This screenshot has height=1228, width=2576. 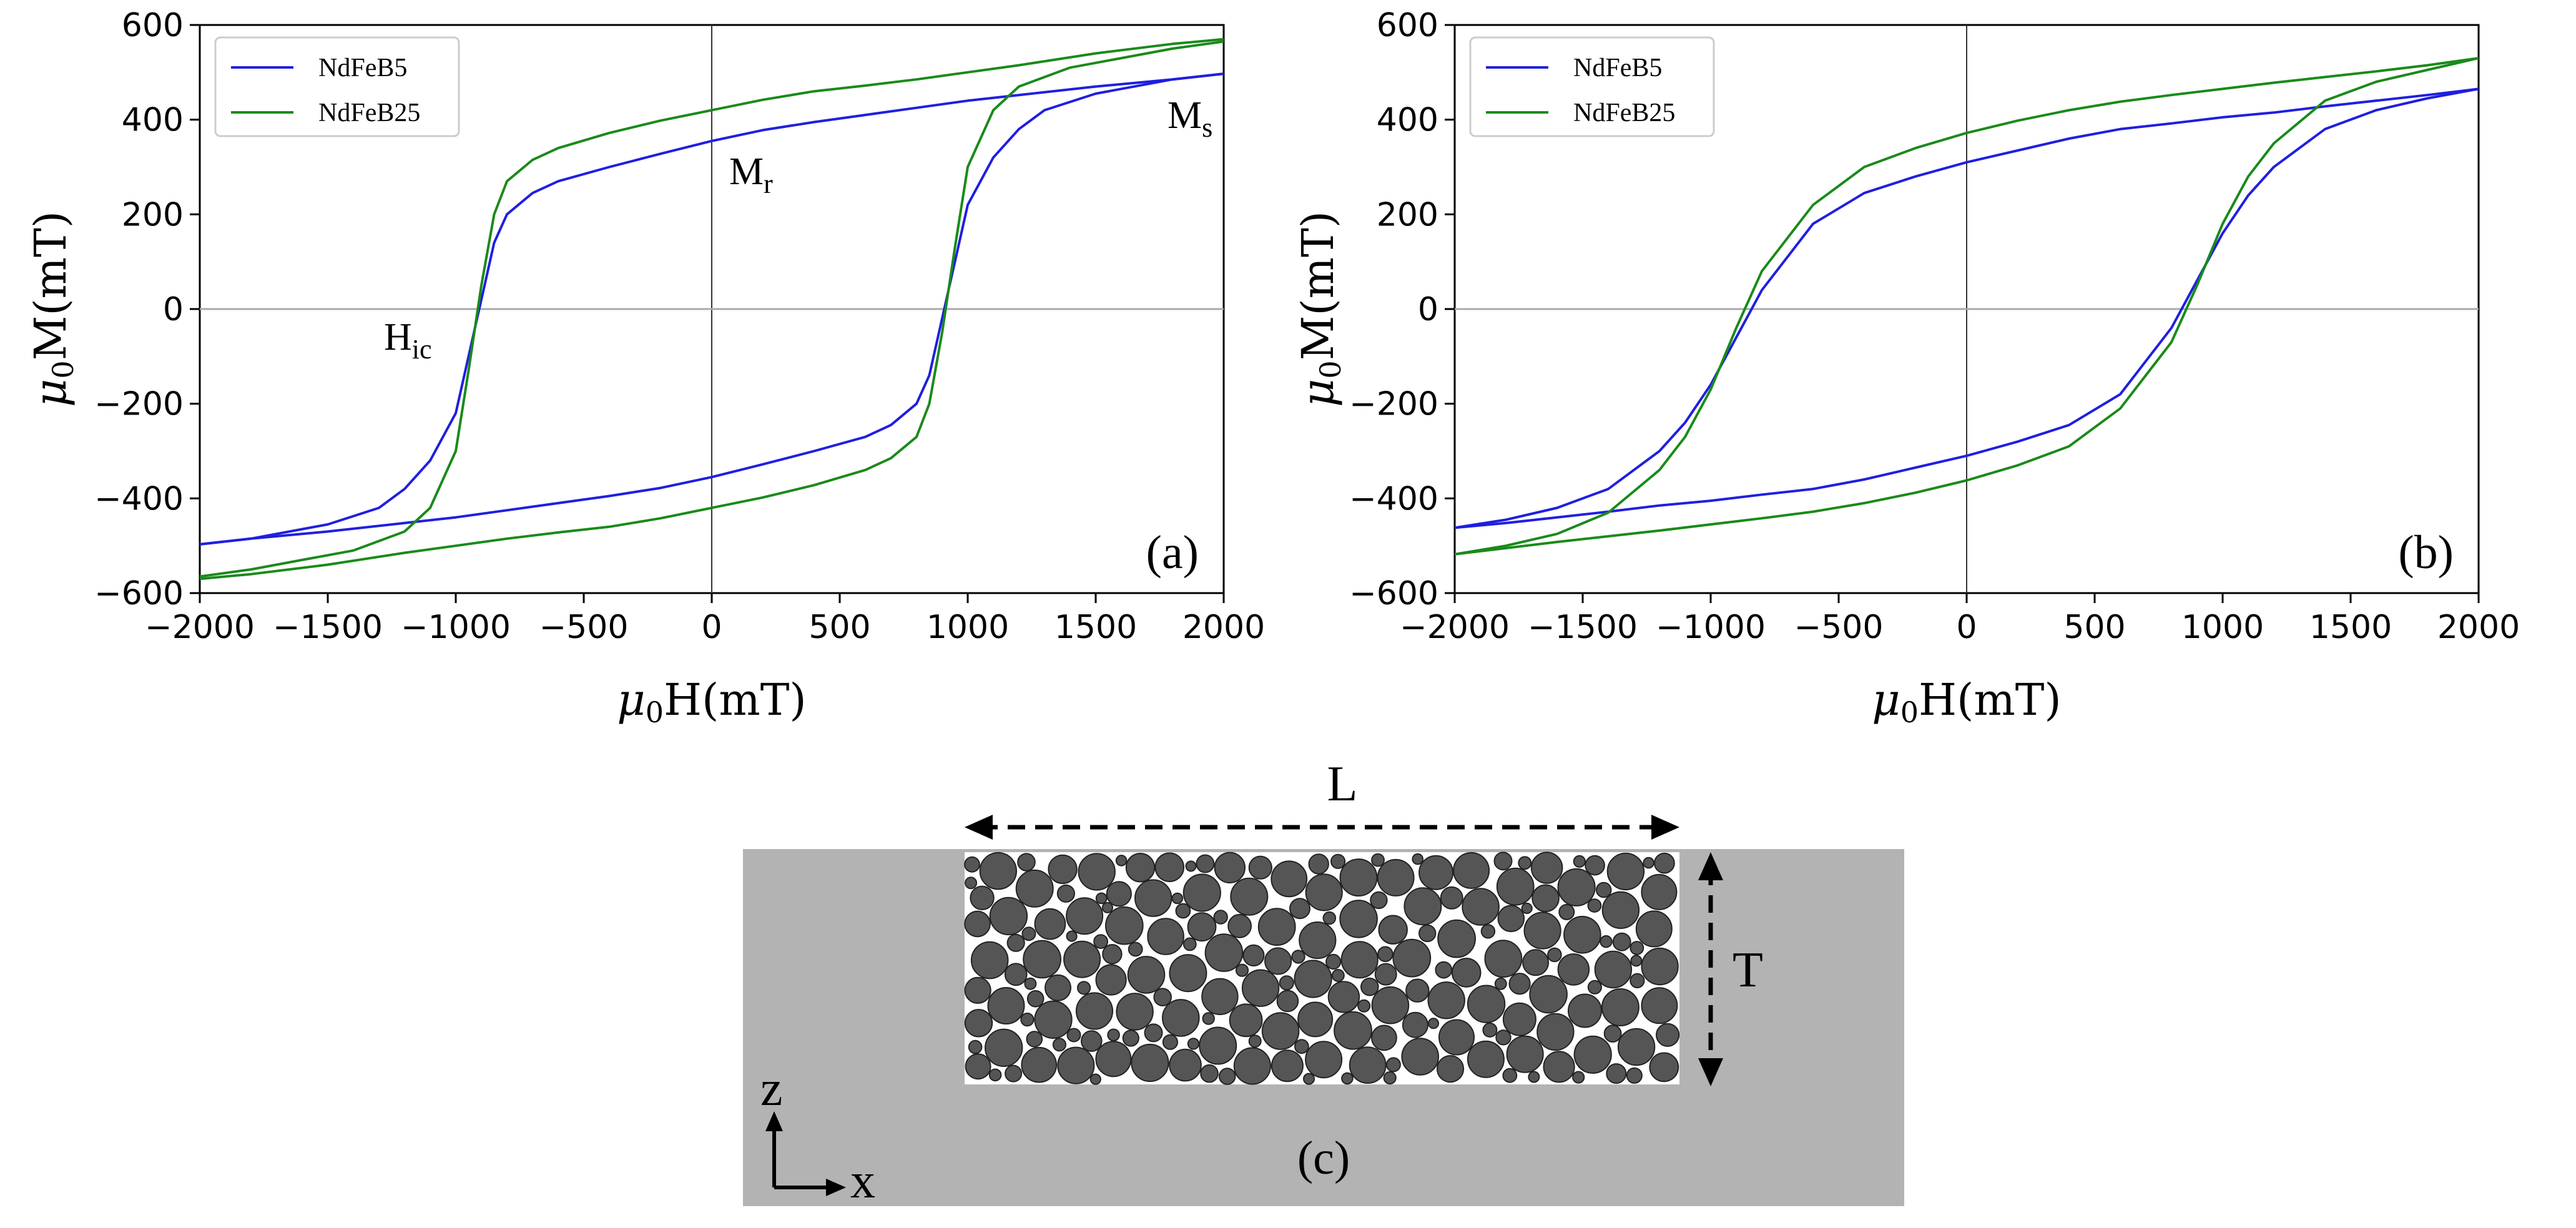 What do you see at coordinates (1393, 404) in the screenshot?
I see `y-tick-label: −200` at bounding box center [1393, 404].